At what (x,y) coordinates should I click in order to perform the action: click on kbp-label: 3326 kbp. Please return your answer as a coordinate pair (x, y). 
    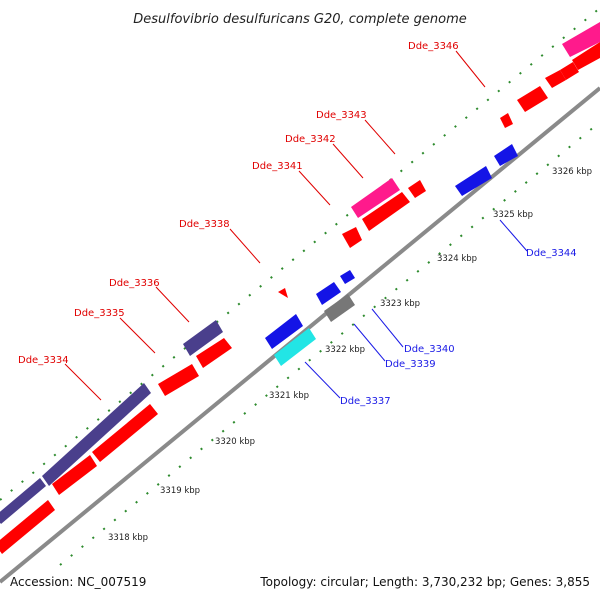
    Looking at the image, I should click on (572, 172).